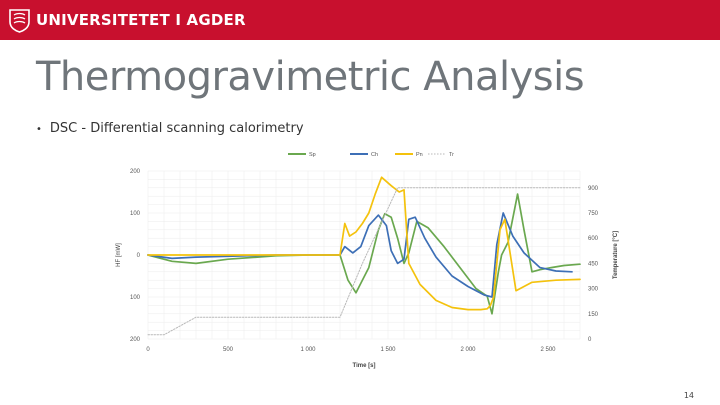 This screenshot has width=720, height=405. Describe the element at coordinates (688, 395) in the screenshot. I see `page-number: 14` at that location.